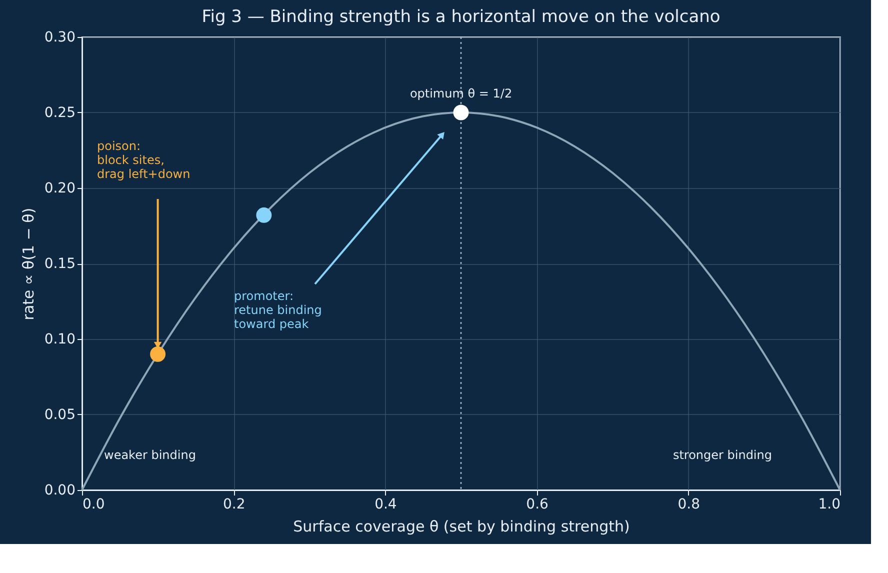 This screenshot has height=573, width=888. I want to click on x-tick-label: 0.4, so click(385, 504).